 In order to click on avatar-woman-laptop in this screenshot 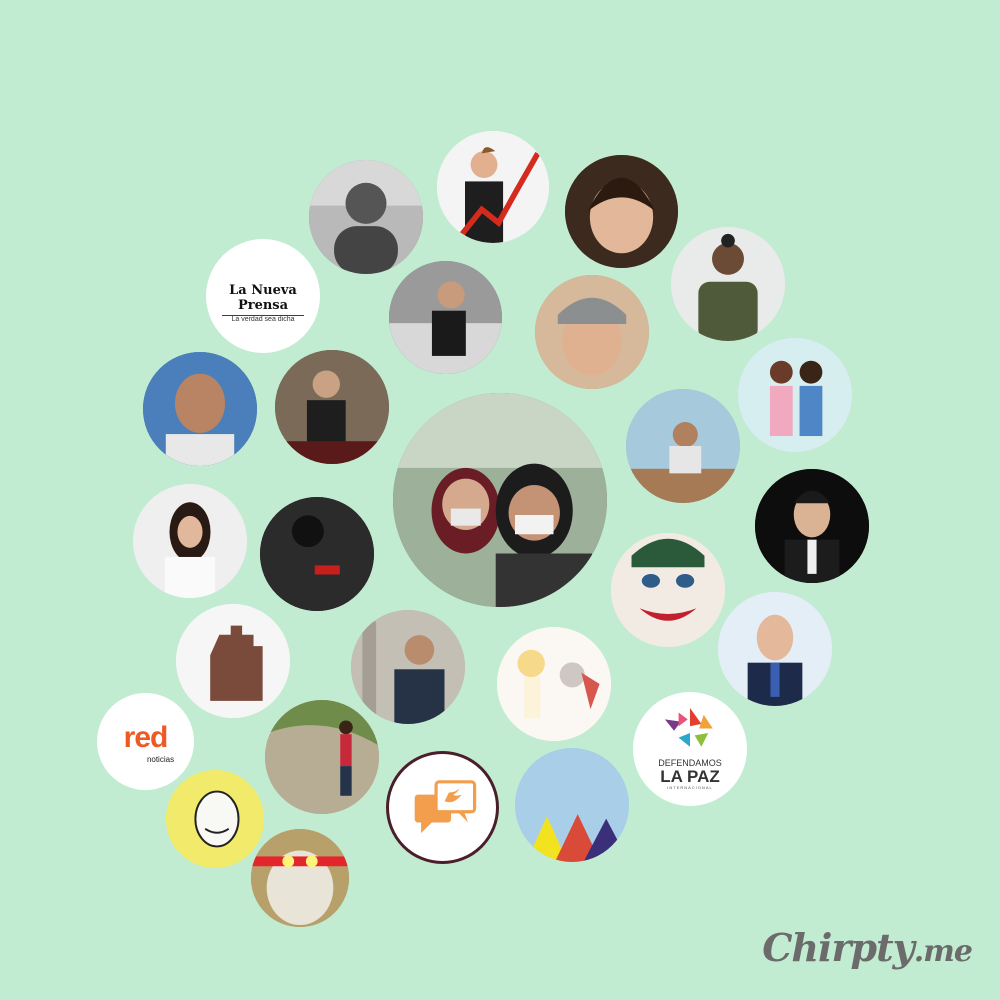, I will do `click(683, 446)`.